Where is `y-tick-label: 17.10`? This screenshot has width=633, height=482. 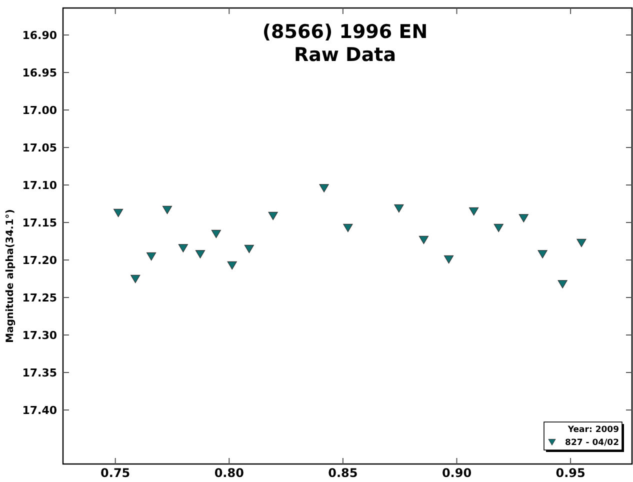
y-tick-label: 17.10 is located at coordinates (40, 185).